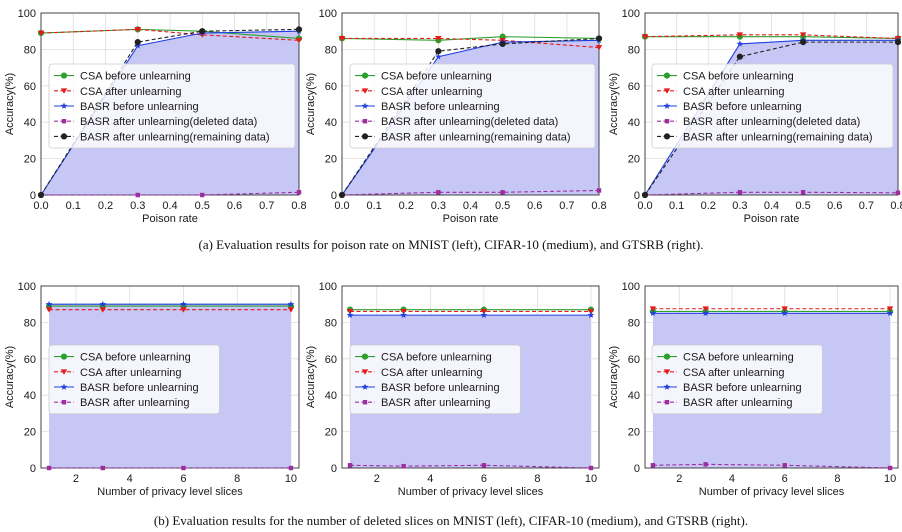  I want to click on x-tick-label: 4, so click(732, 479).